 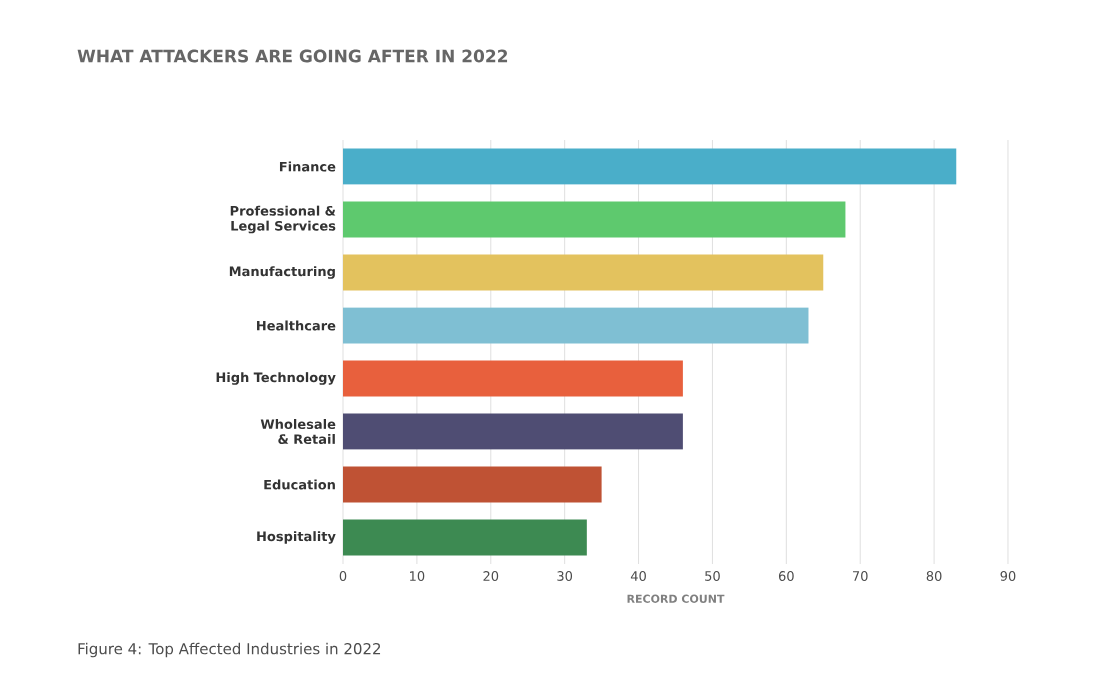 I want to click on chart-title: WHAT ATTACKERS ARE GOING AFTER IN 2022, so click(x=292, y=56).